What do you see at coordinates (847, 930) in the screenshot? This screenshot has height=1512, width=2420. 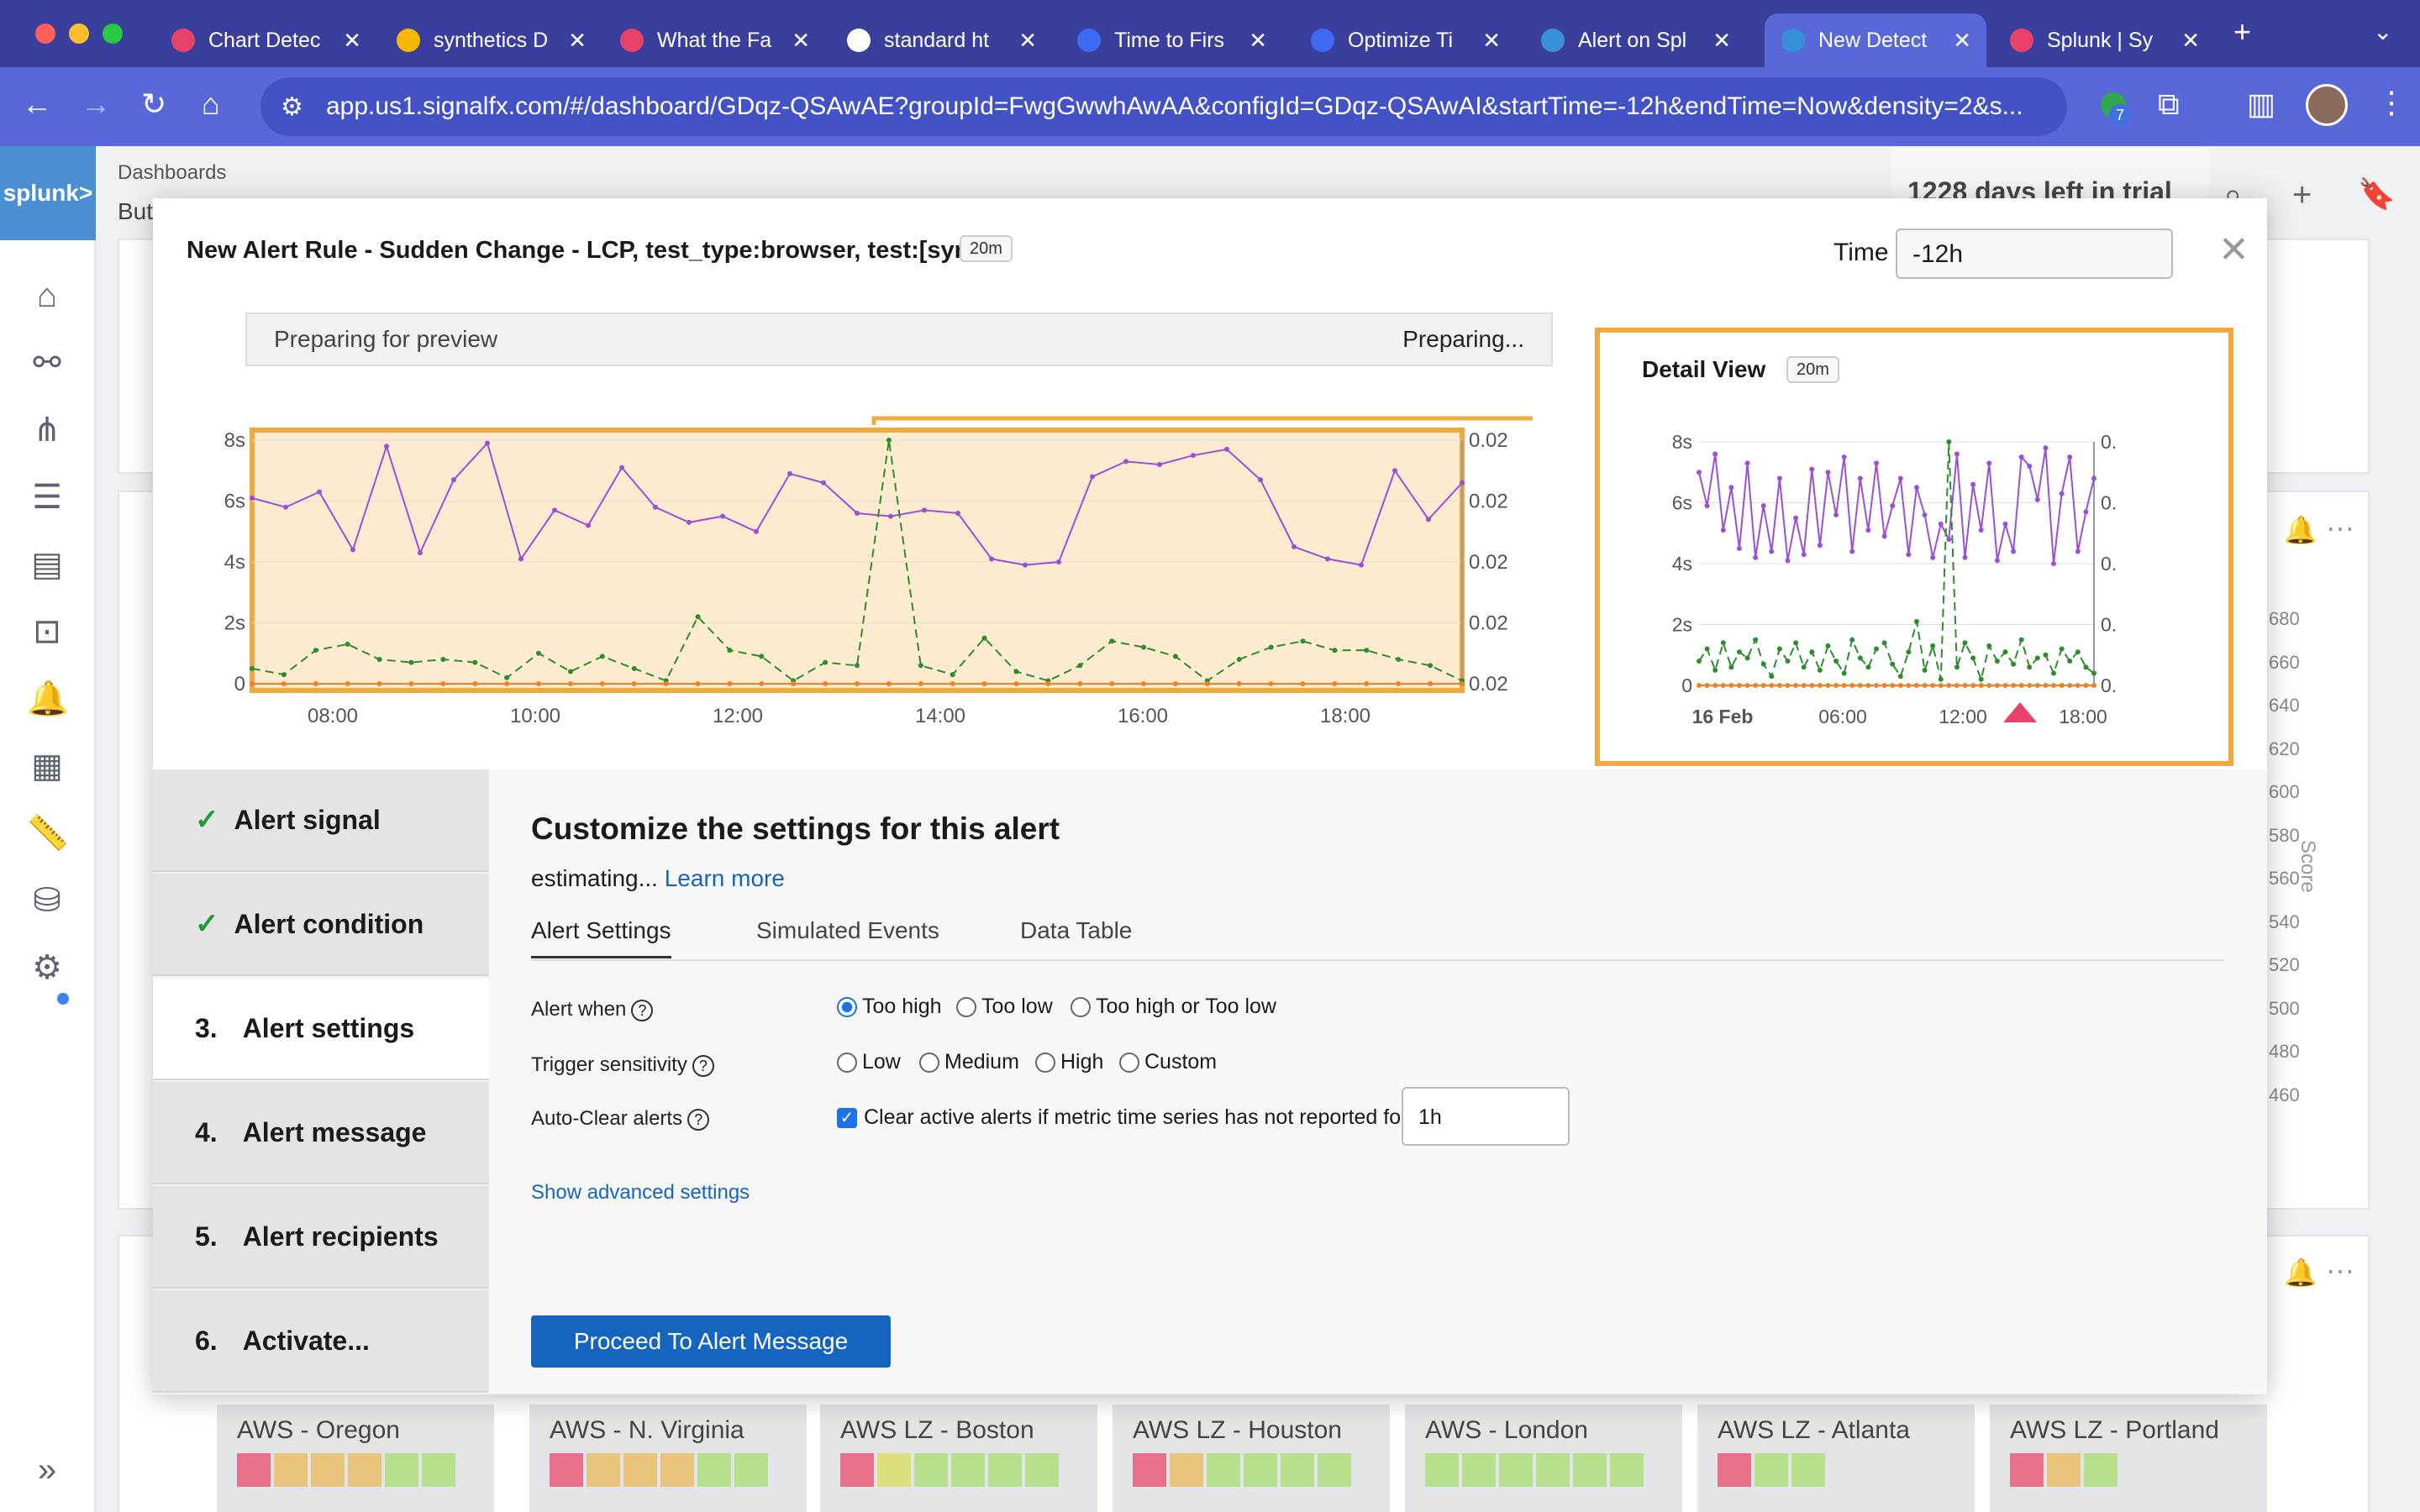 I see `tab-simulated-events: Simulated Events` at bounding box center [847, 930].